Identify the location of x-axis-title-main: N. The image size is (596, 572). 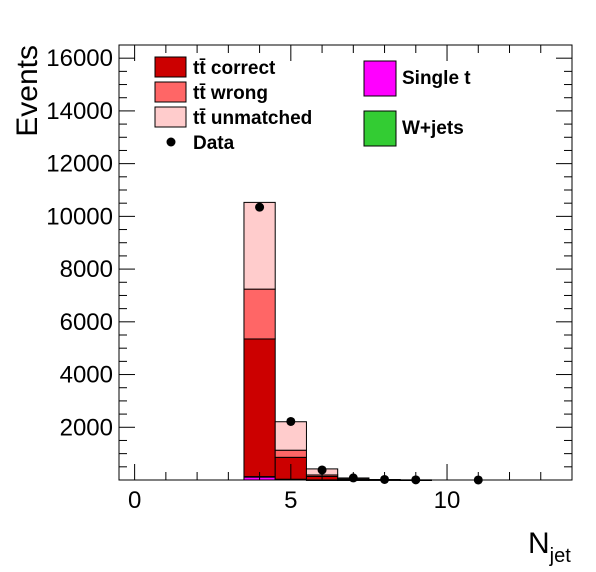
(539, 543).